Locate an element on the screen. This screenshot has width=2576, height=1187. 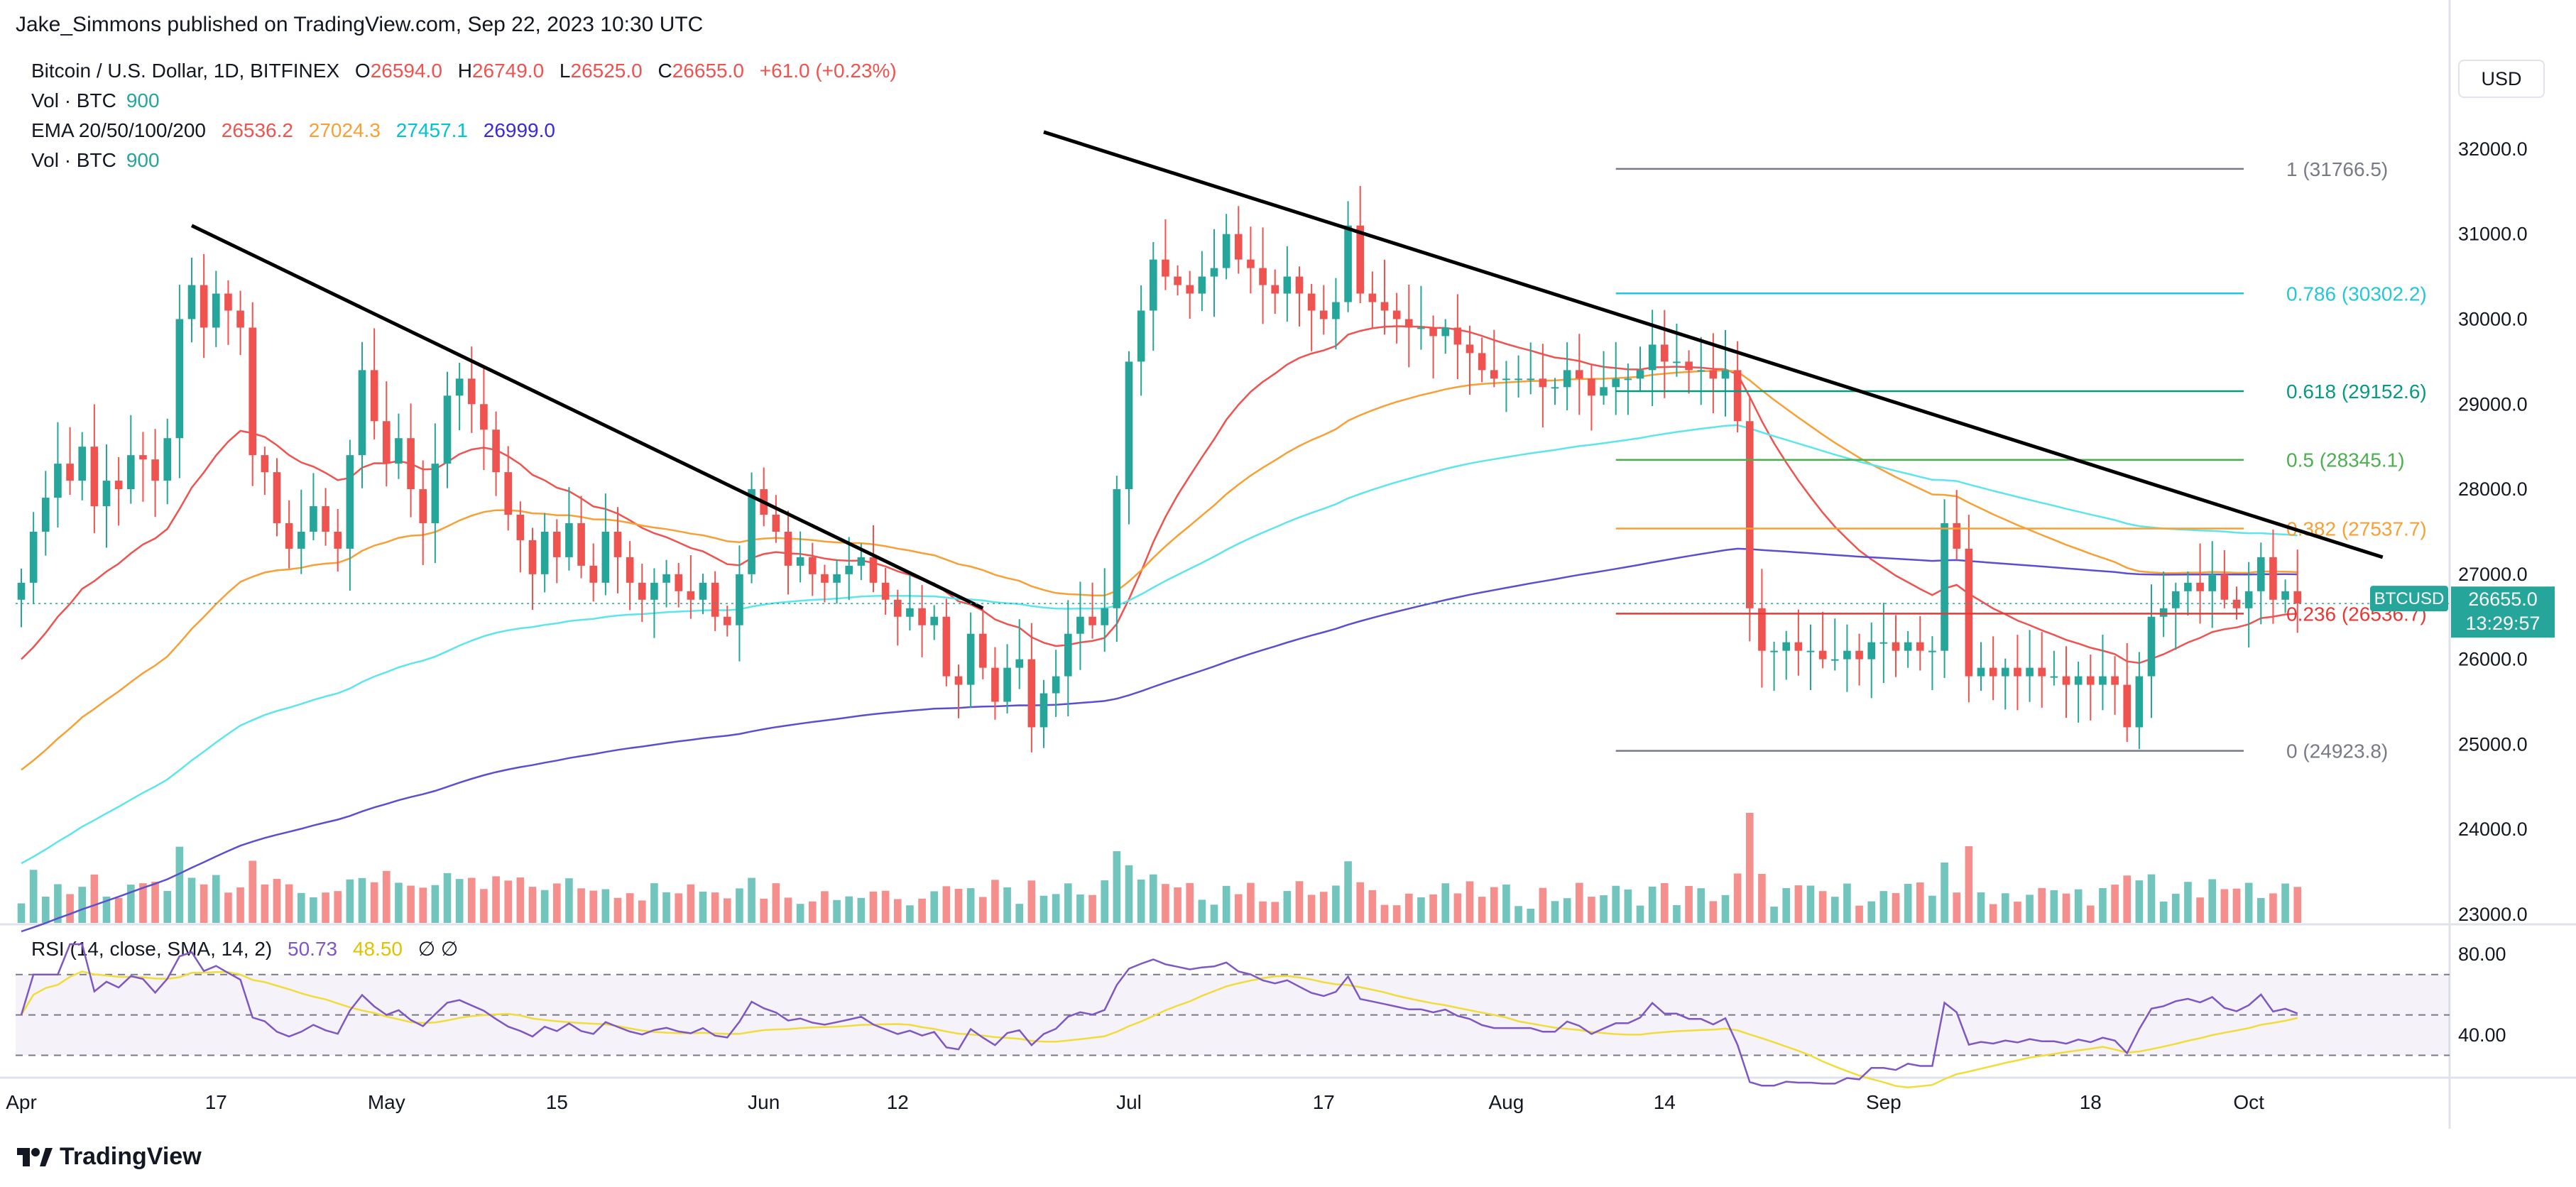
volume-legend-2: Vol · BTC 900 is located at coordinates (100, 160).